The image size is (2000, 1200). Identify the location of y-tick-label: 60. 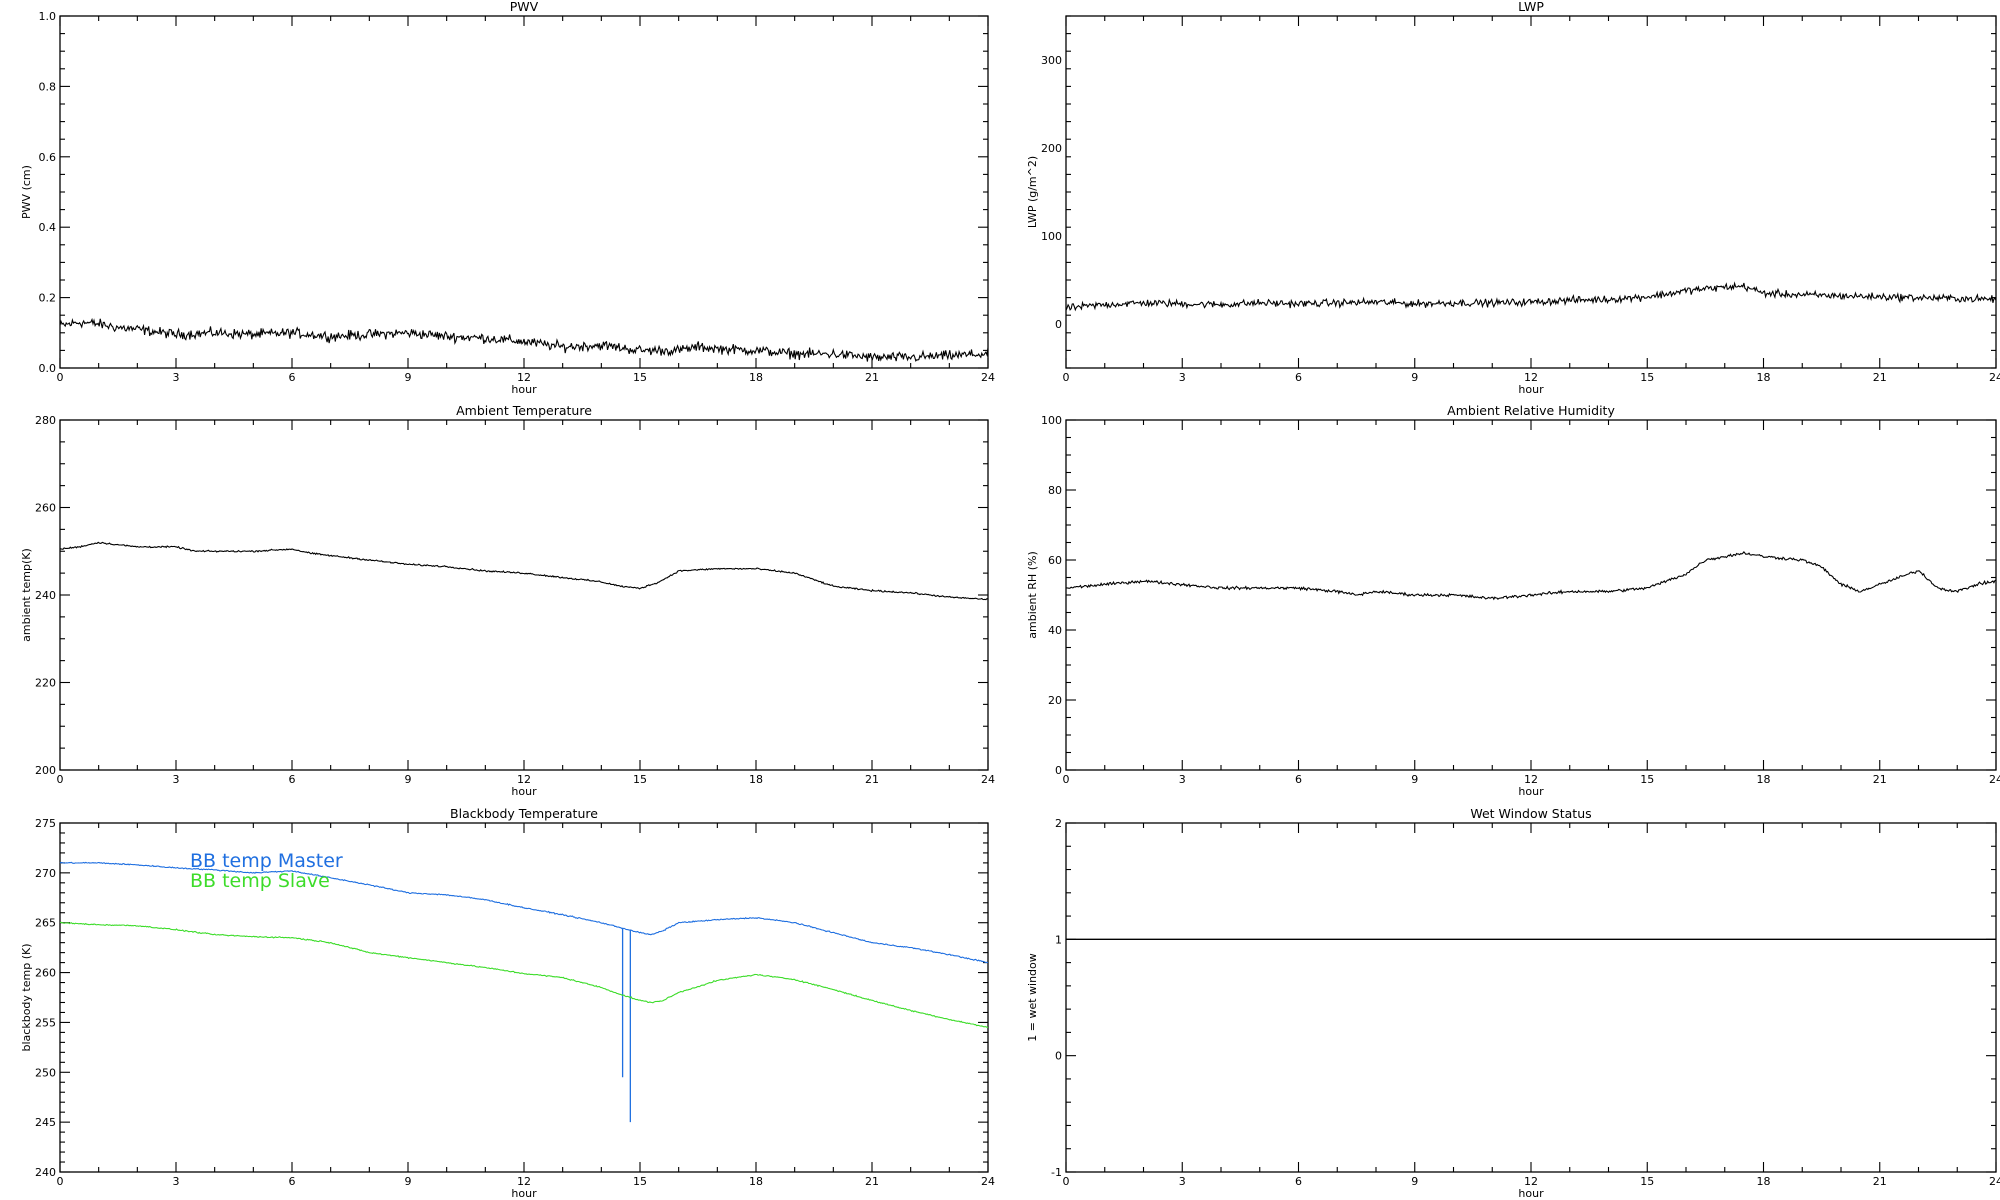
(1055, 560).